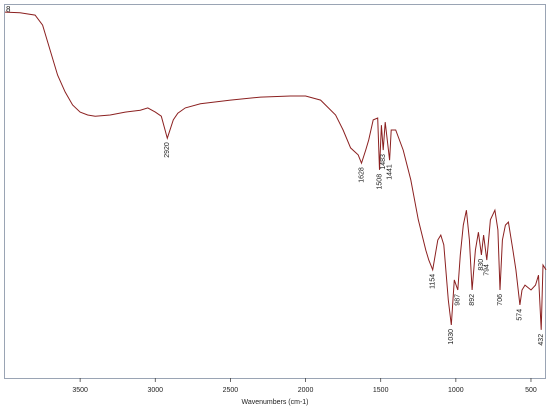 This screenshot has height=411, width=550. What do you see at coordinates (361, 175) in the screenshot?
I see `peak-label: 1628` at bounding box center [361, 175].